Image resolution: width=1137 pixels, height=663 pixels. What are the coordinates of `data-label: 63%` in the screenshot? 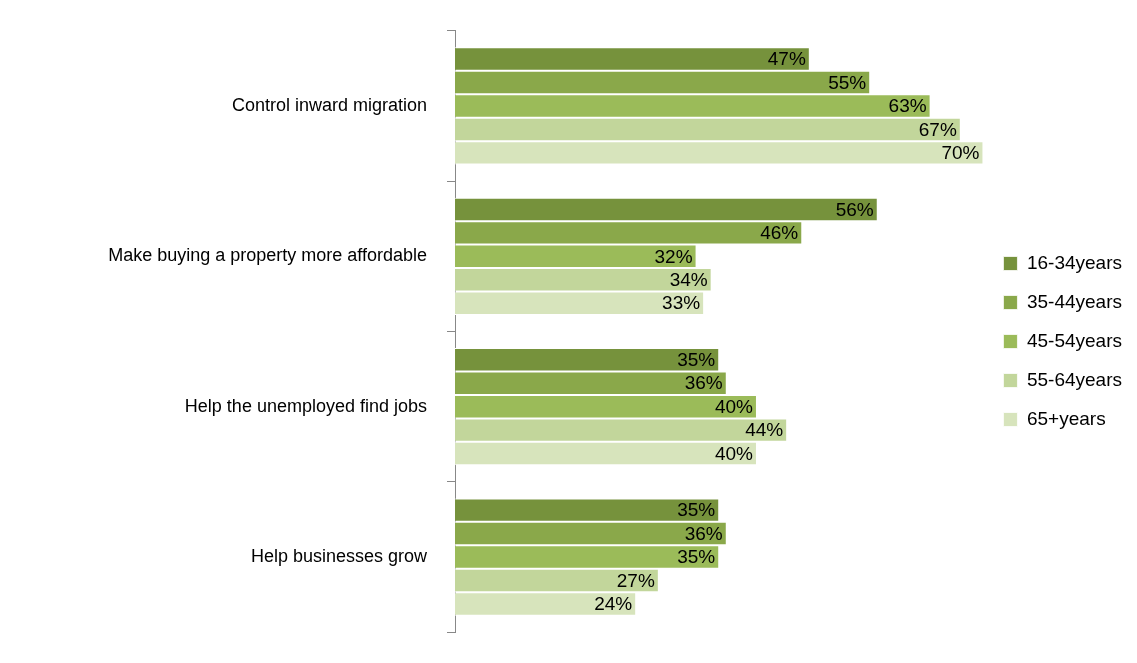 It's located at (907, 106).